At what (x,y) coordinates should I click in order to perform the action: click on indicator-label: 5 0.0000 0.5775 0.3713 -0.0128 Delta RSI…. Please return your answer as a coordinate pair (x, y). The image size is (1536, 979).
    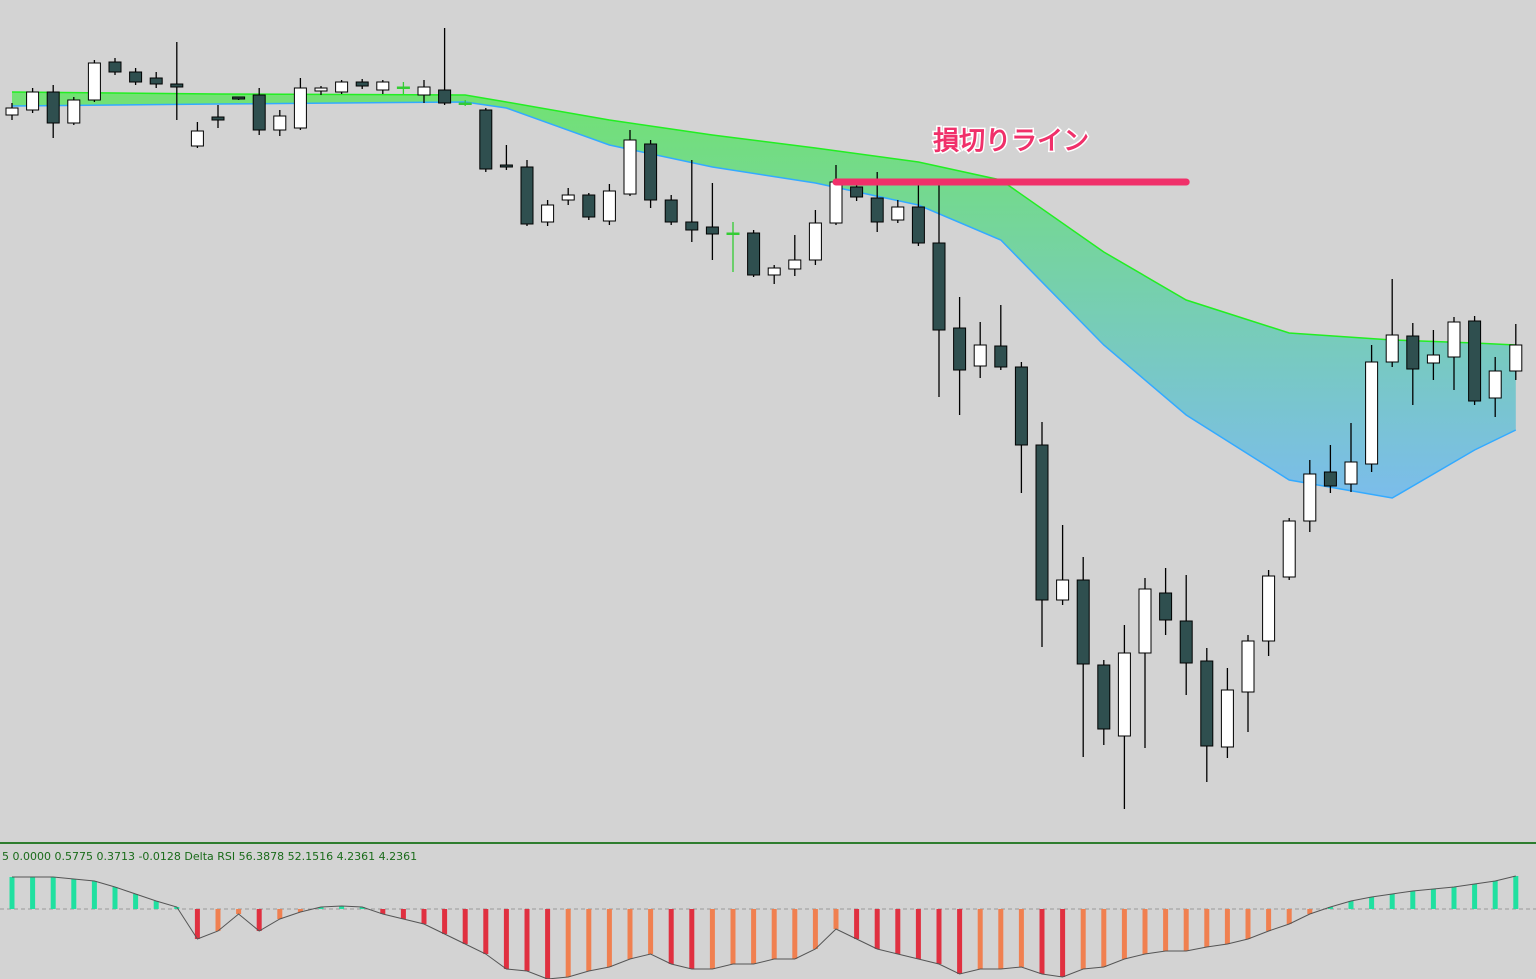
    Looking at the image, I should click on (209, 856).